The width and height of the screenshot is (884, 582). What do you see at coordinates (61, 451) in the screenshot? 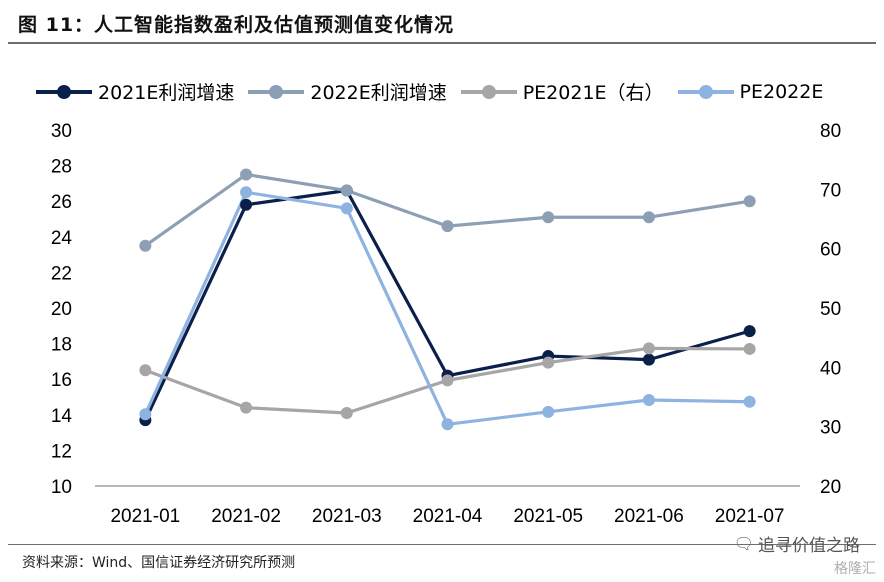
I see `y-left-tick-label: 12` at bounding box center [61, 451].